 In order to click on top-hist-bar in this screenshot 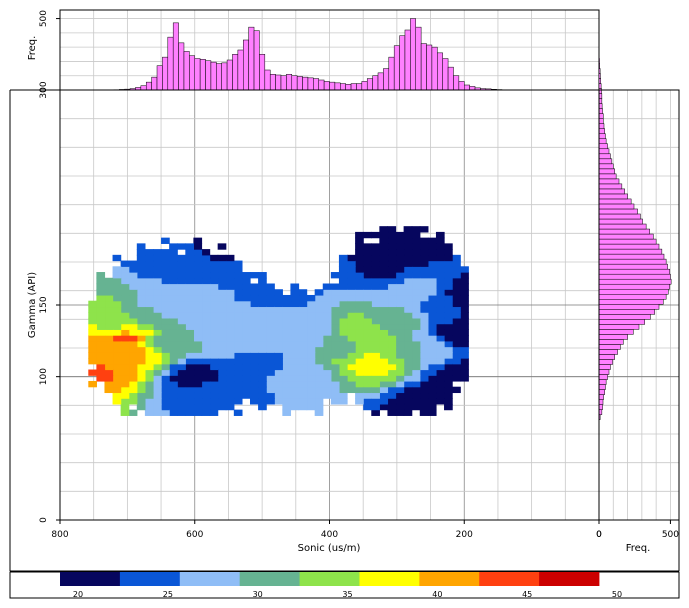, I will do `click(407, 60)`.